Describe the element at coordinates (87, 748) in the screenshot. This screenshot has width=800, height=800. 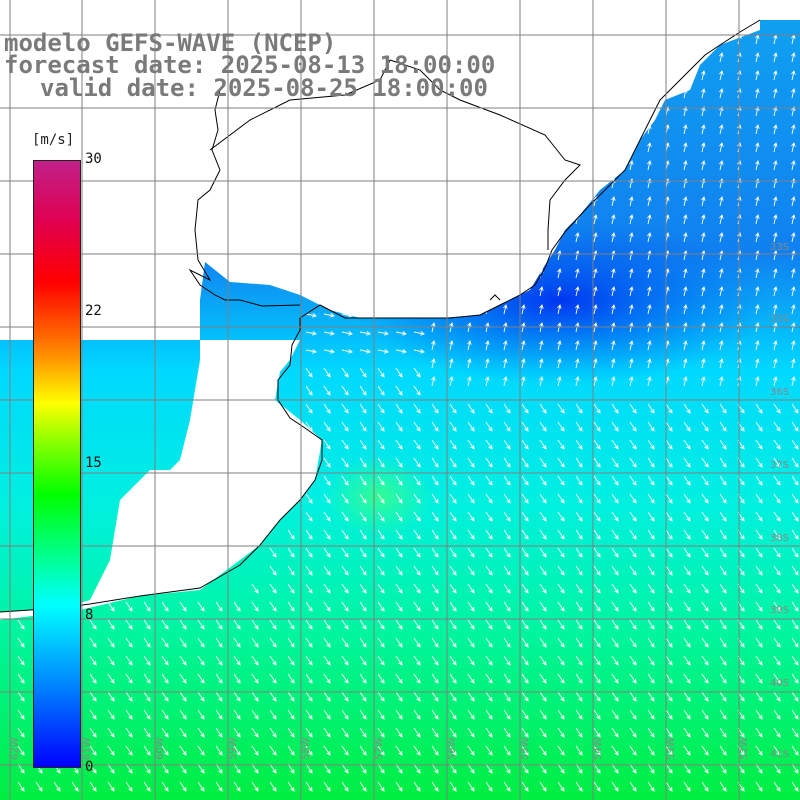
I see `longitude-label: 61W` at that location.